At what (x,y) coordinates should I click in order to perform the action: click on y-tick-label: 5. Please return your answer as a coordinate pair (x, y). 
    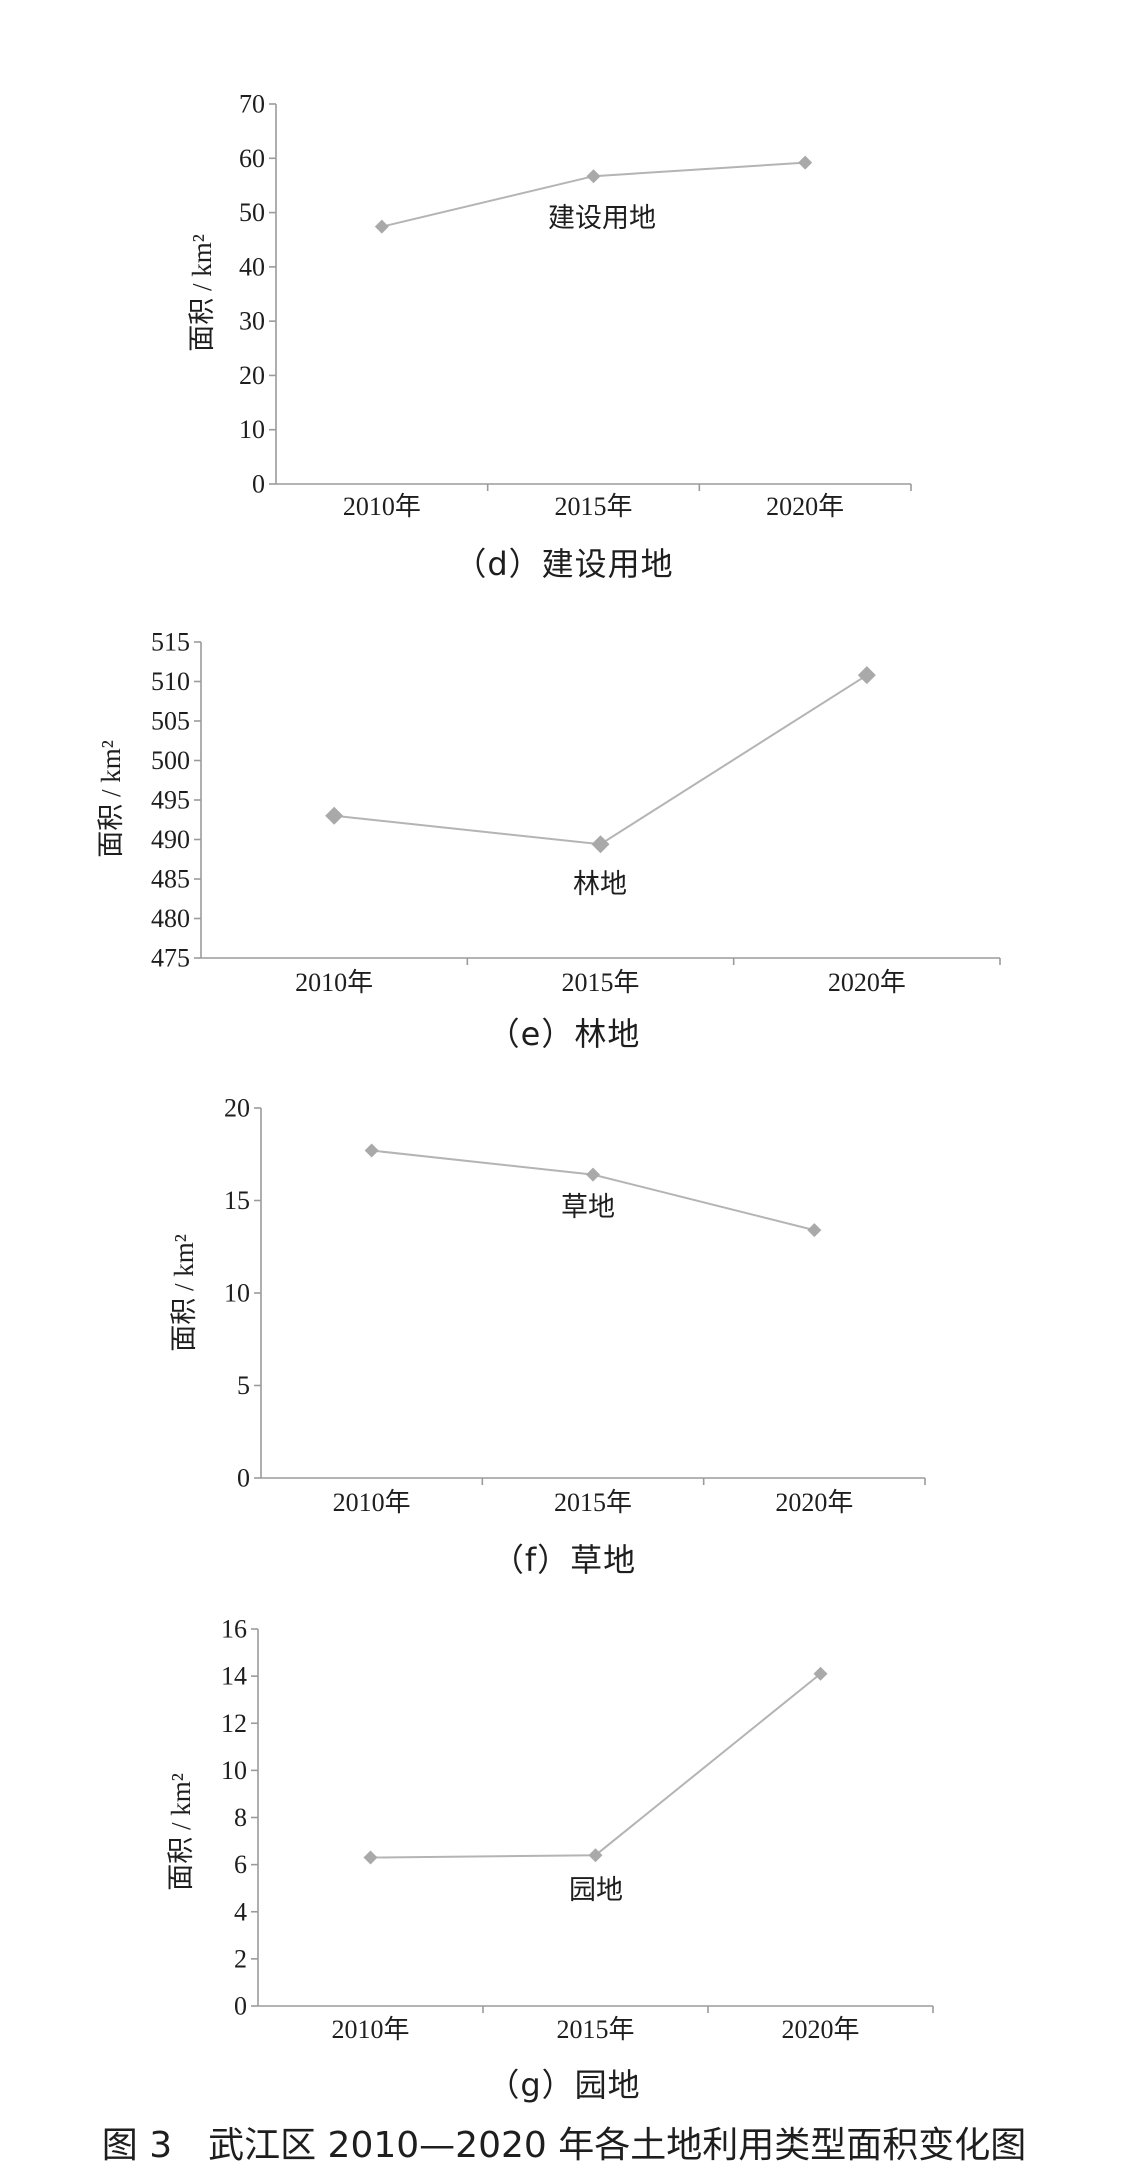
    Looking at the image, I should click on (243, 1385).